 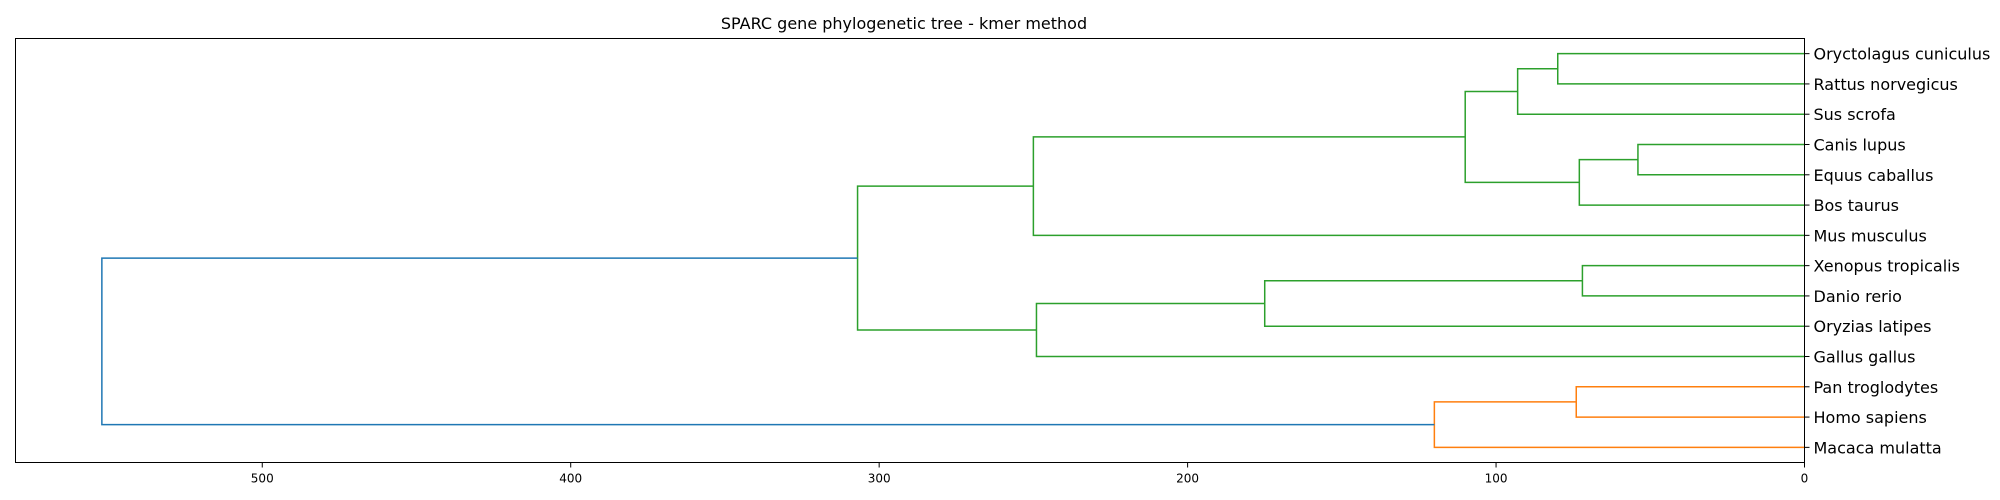 I want to click on x-tick-label: 100, so click(x=1496, y=479).